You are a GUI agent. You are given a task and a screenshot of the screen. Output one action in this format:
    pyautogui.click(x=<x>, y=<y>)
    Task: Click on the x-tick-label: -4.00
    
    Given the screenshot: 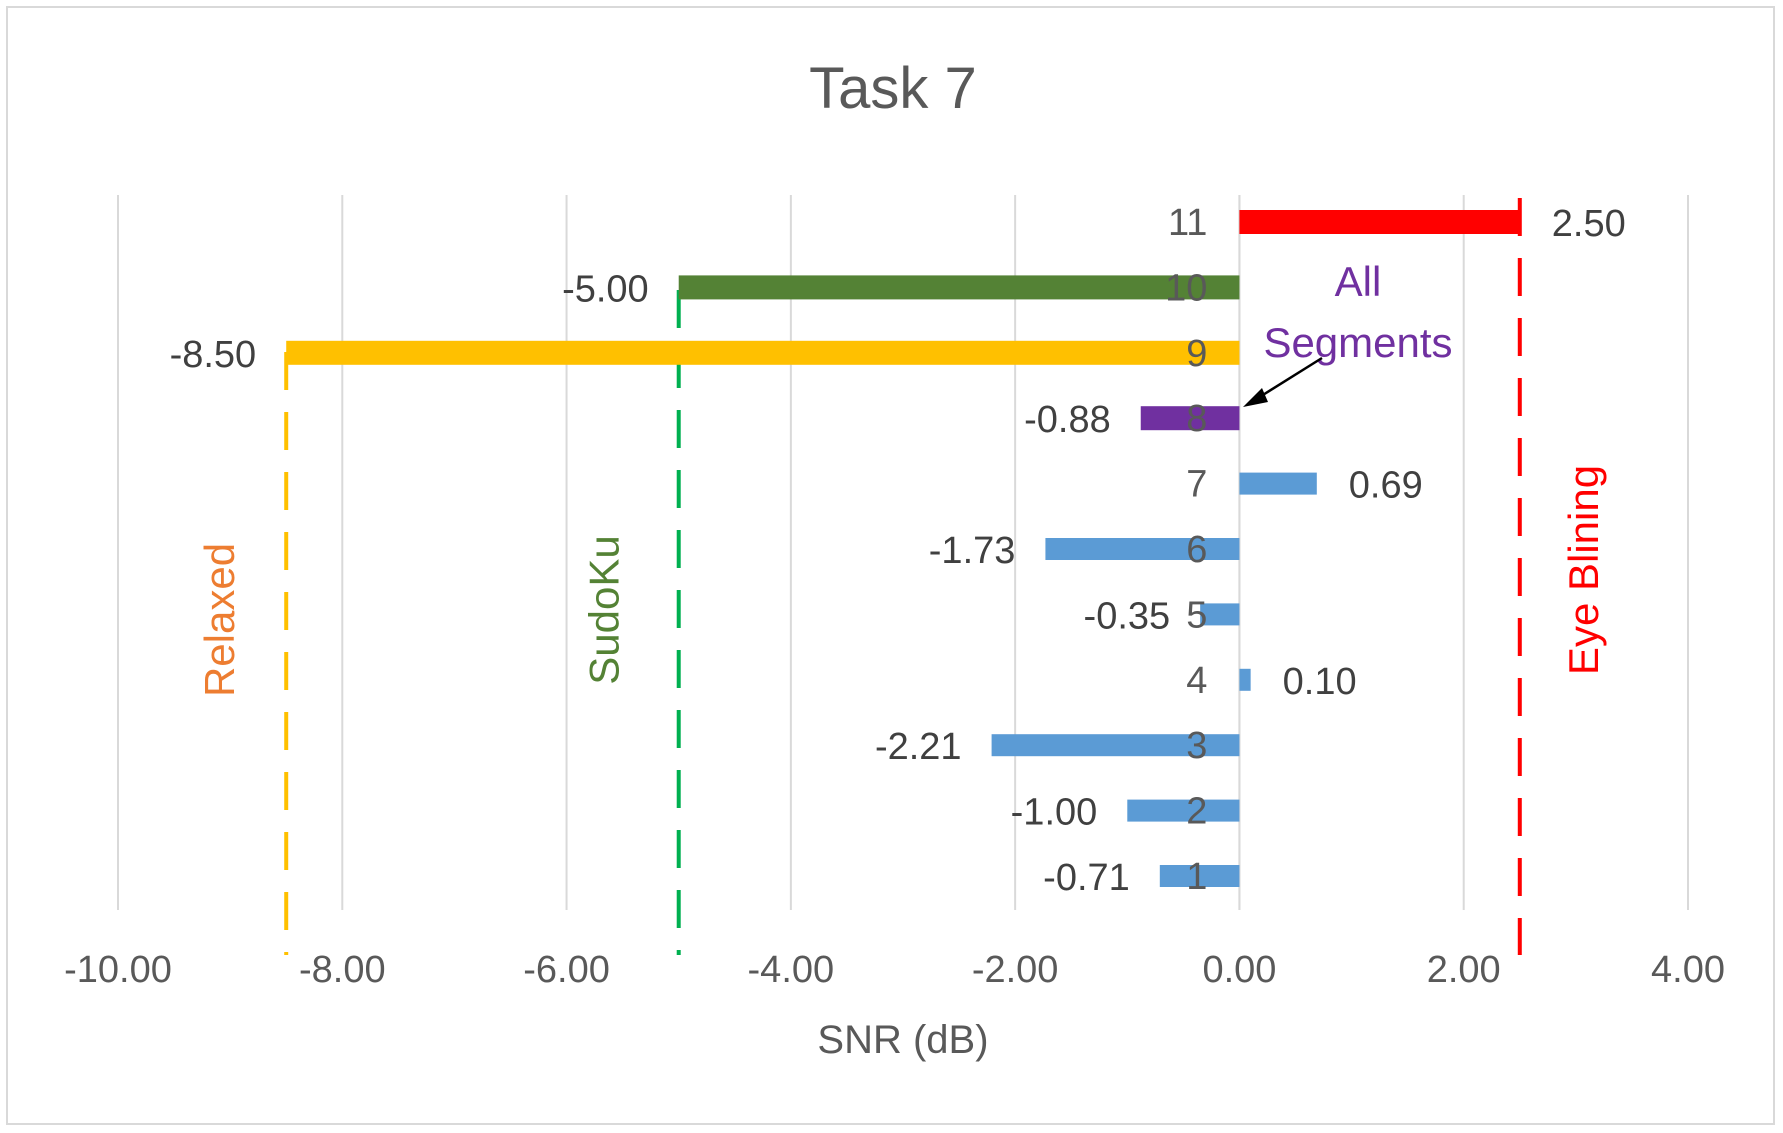 What is the action you would take?
    pyautogui.click(x=791, y=970)
    